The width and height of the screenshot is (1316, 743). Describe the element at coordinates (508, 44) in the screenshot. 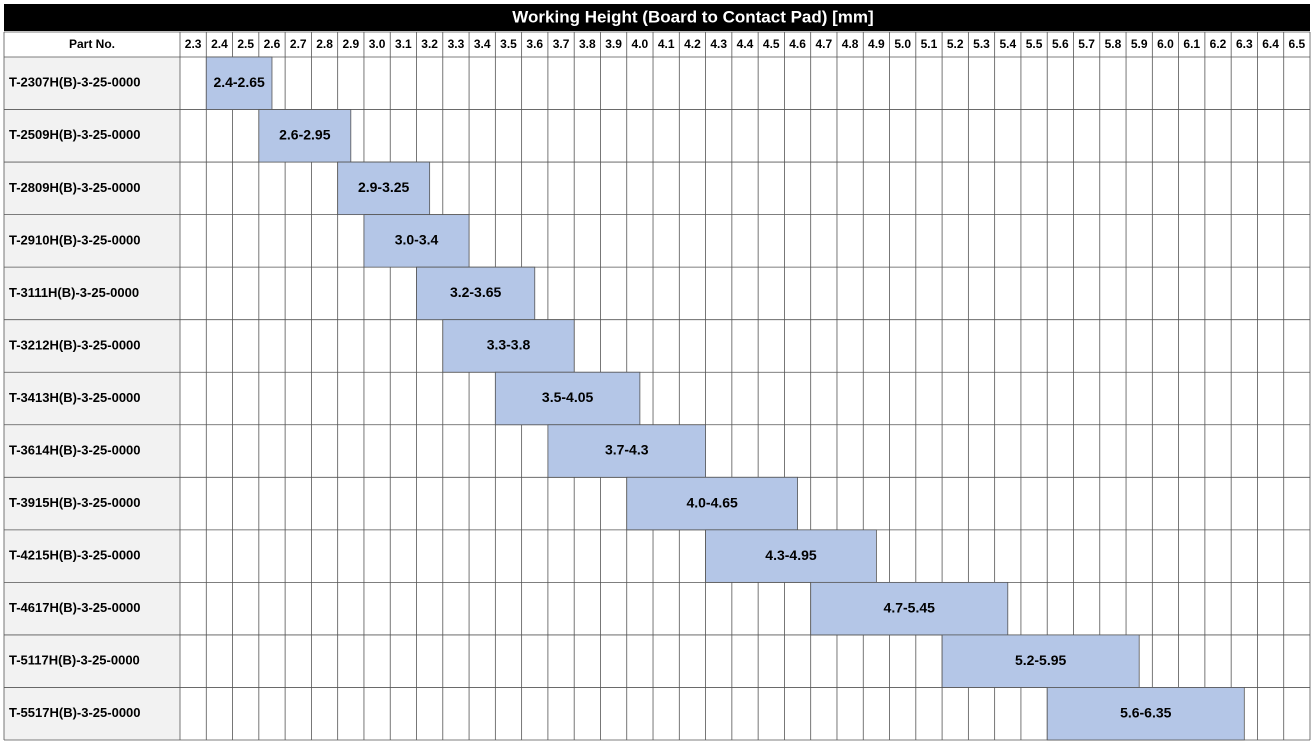

I see `x-tick-label: 3.5` at that location.